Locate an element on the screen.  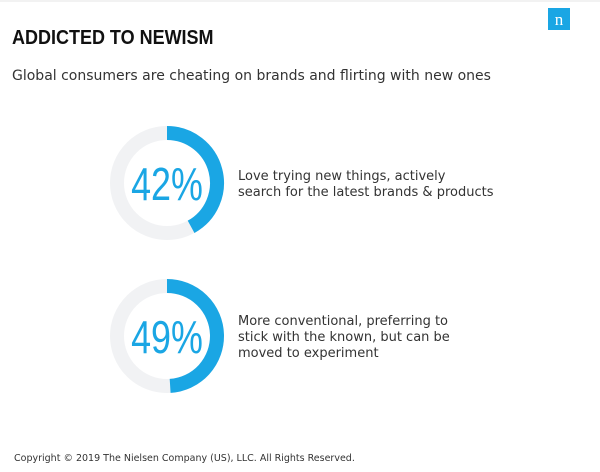
description: Love trying new things, actively is located at coordinates (342, 176).